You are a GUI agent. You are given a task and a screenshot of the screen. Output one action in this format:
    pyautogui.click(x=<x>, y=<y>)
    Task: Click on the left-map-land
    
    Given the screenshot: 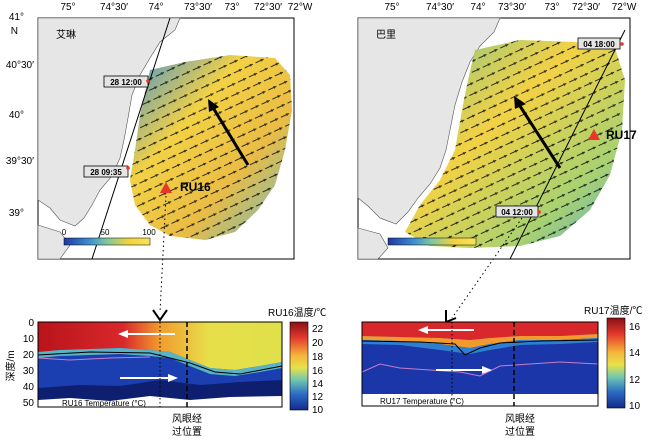 What is the action you would take?
    pyautogui.click(x=109, y=122)
    